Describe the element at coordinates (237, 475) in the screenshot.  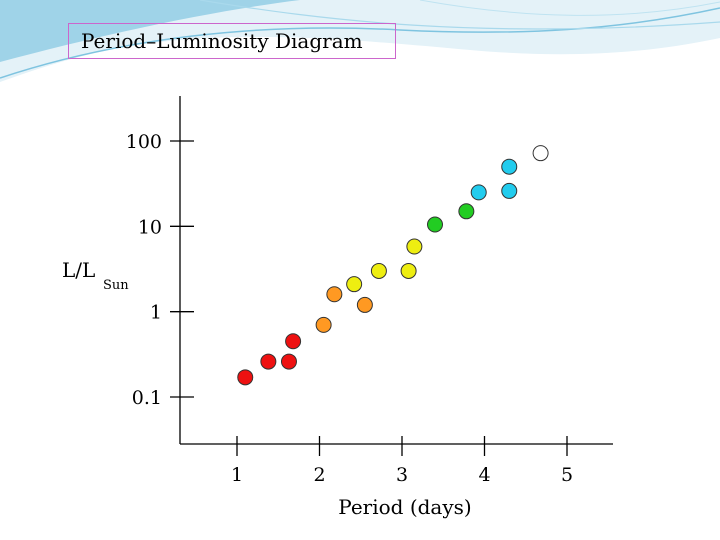
I see `x-tick-label: 1` at that location.